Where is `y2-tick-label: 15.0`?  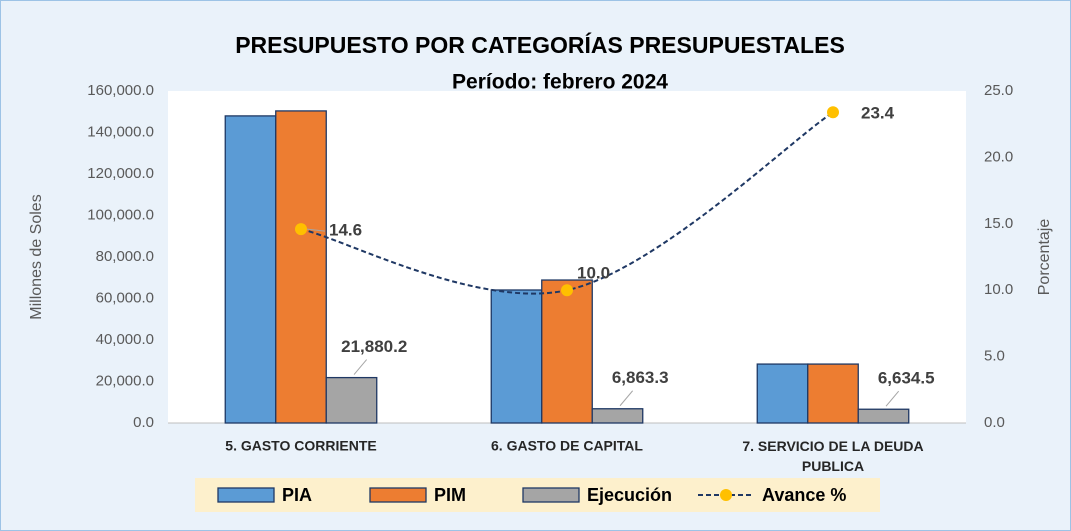
y2-tick-label: 15.0 is located at coordinates (998, 223).